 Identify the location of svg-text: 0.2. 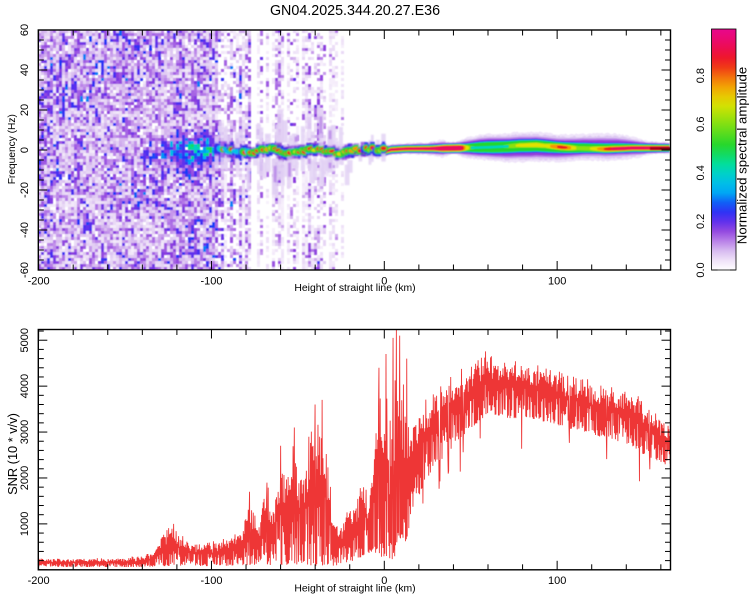
(701, 221).